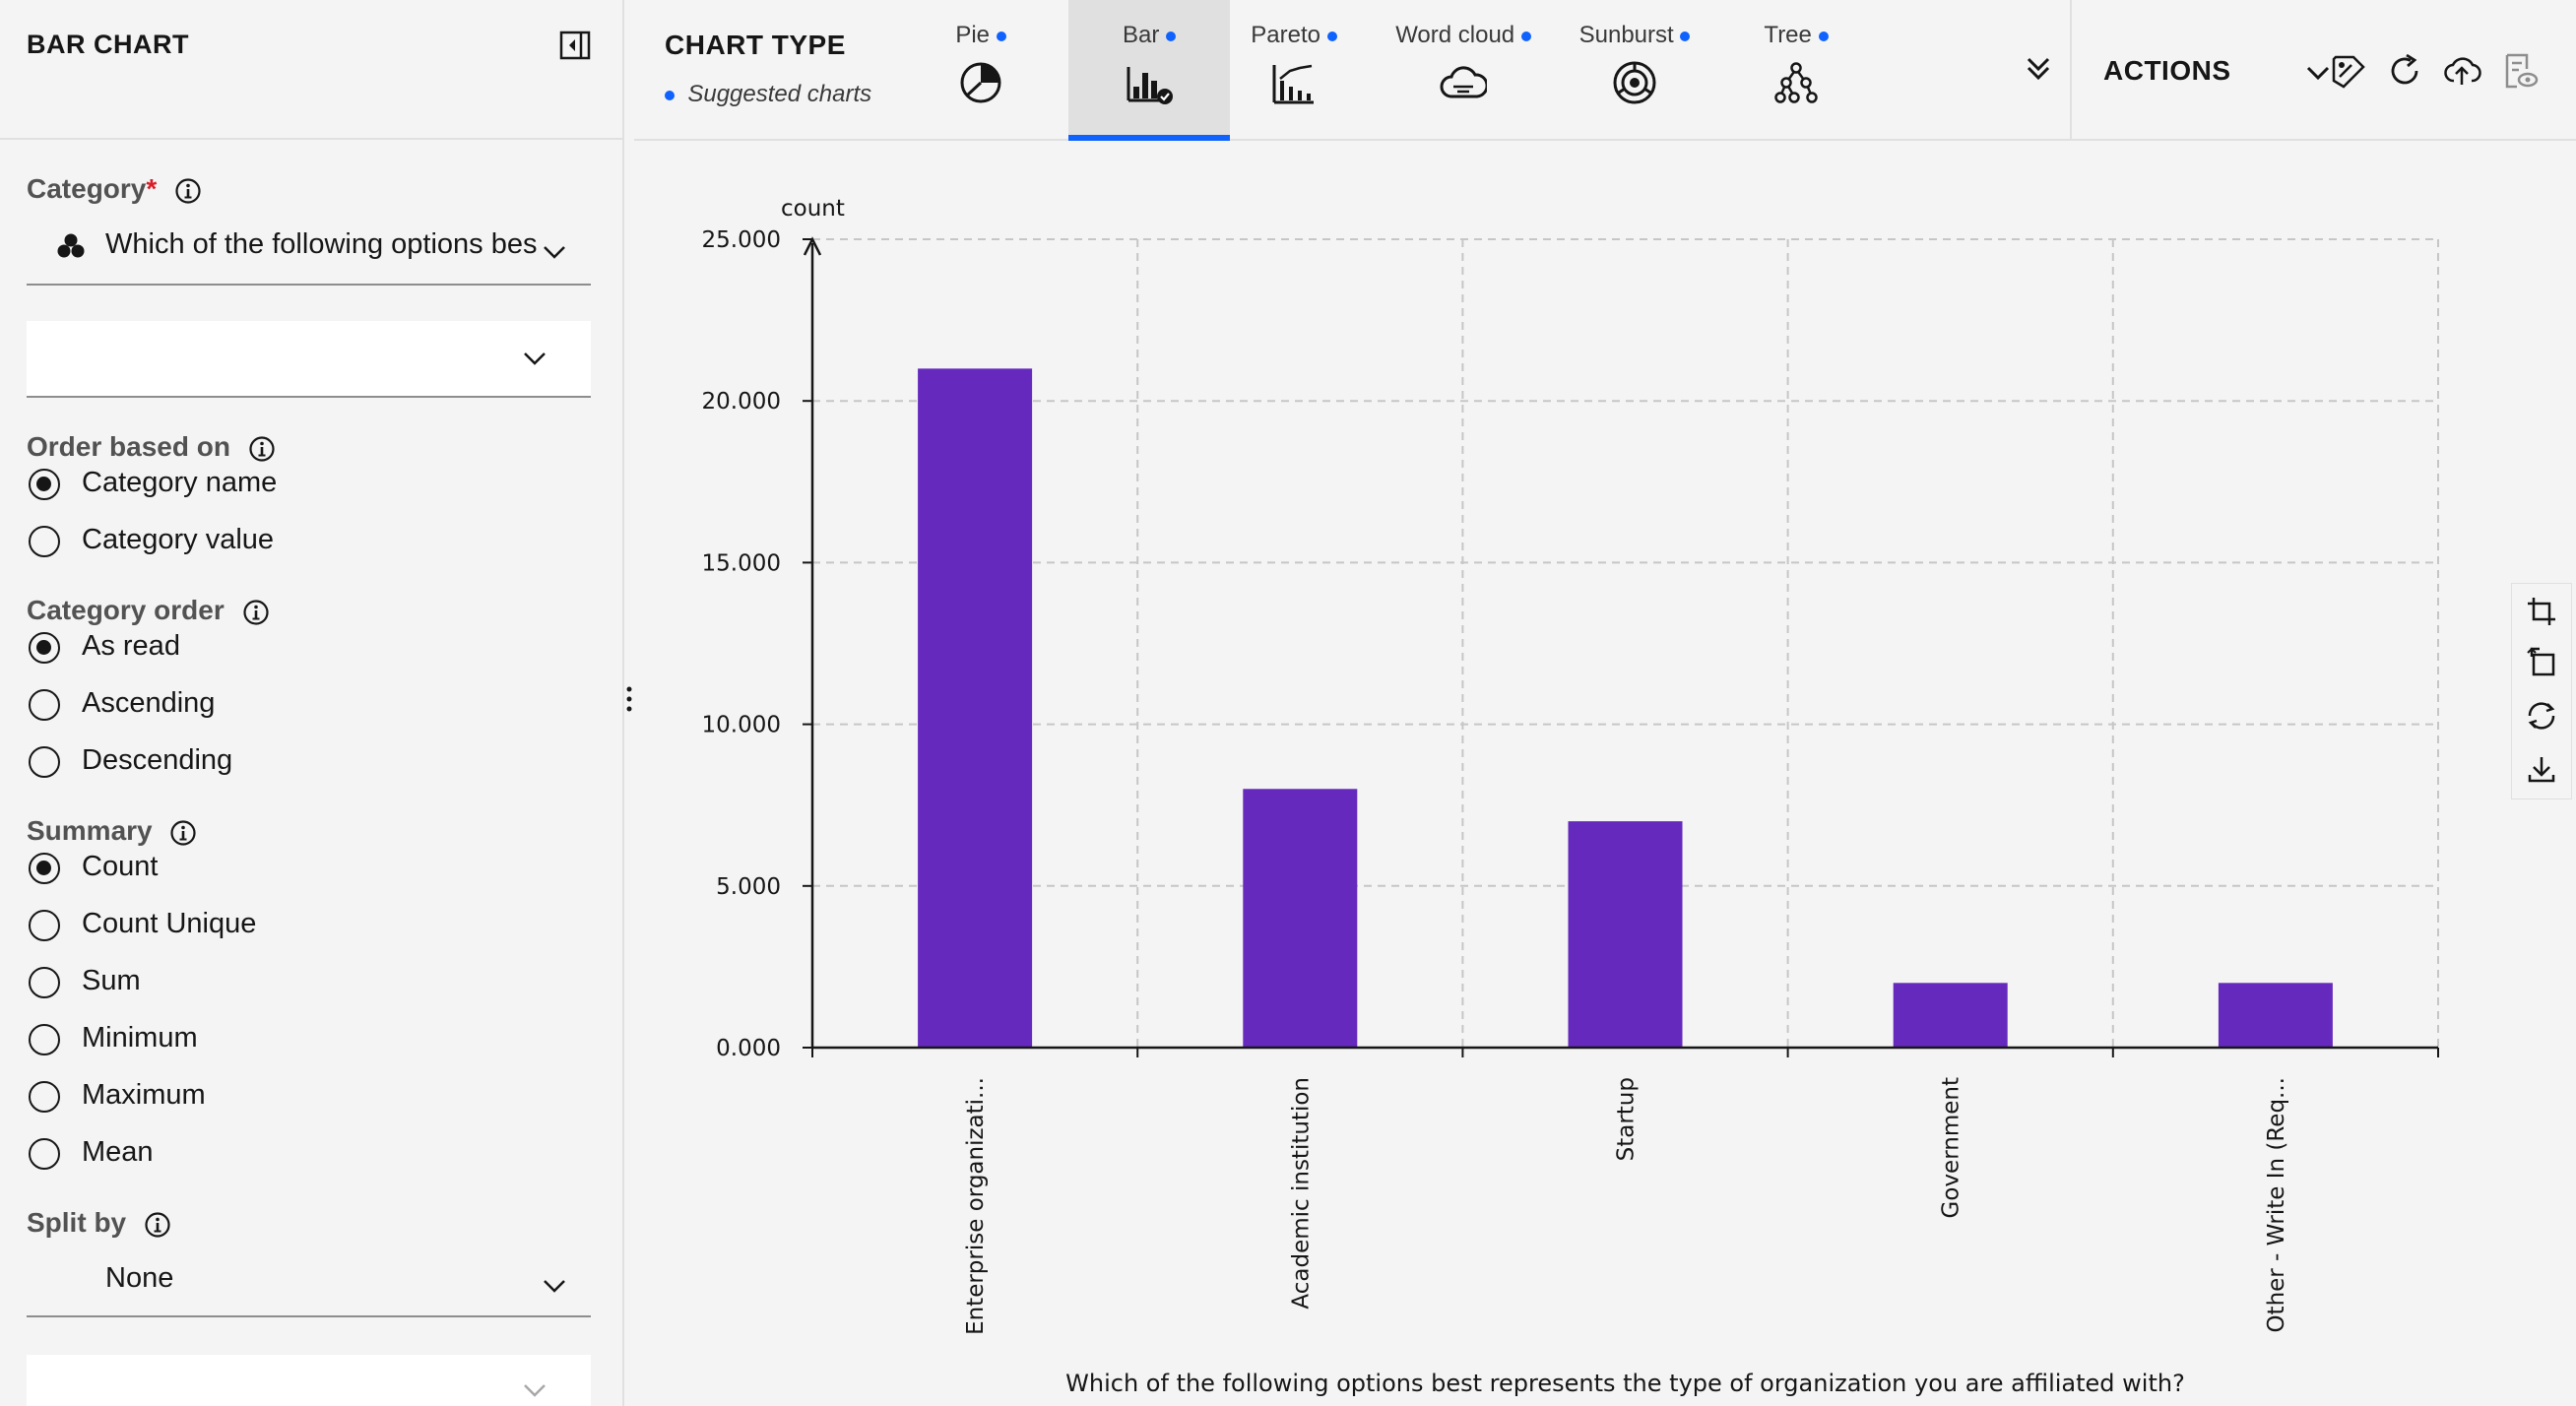  Describe the element at coordinates (1286, 35) in the screenshot. I see `tab-pareto-label: Pareto` at that location.